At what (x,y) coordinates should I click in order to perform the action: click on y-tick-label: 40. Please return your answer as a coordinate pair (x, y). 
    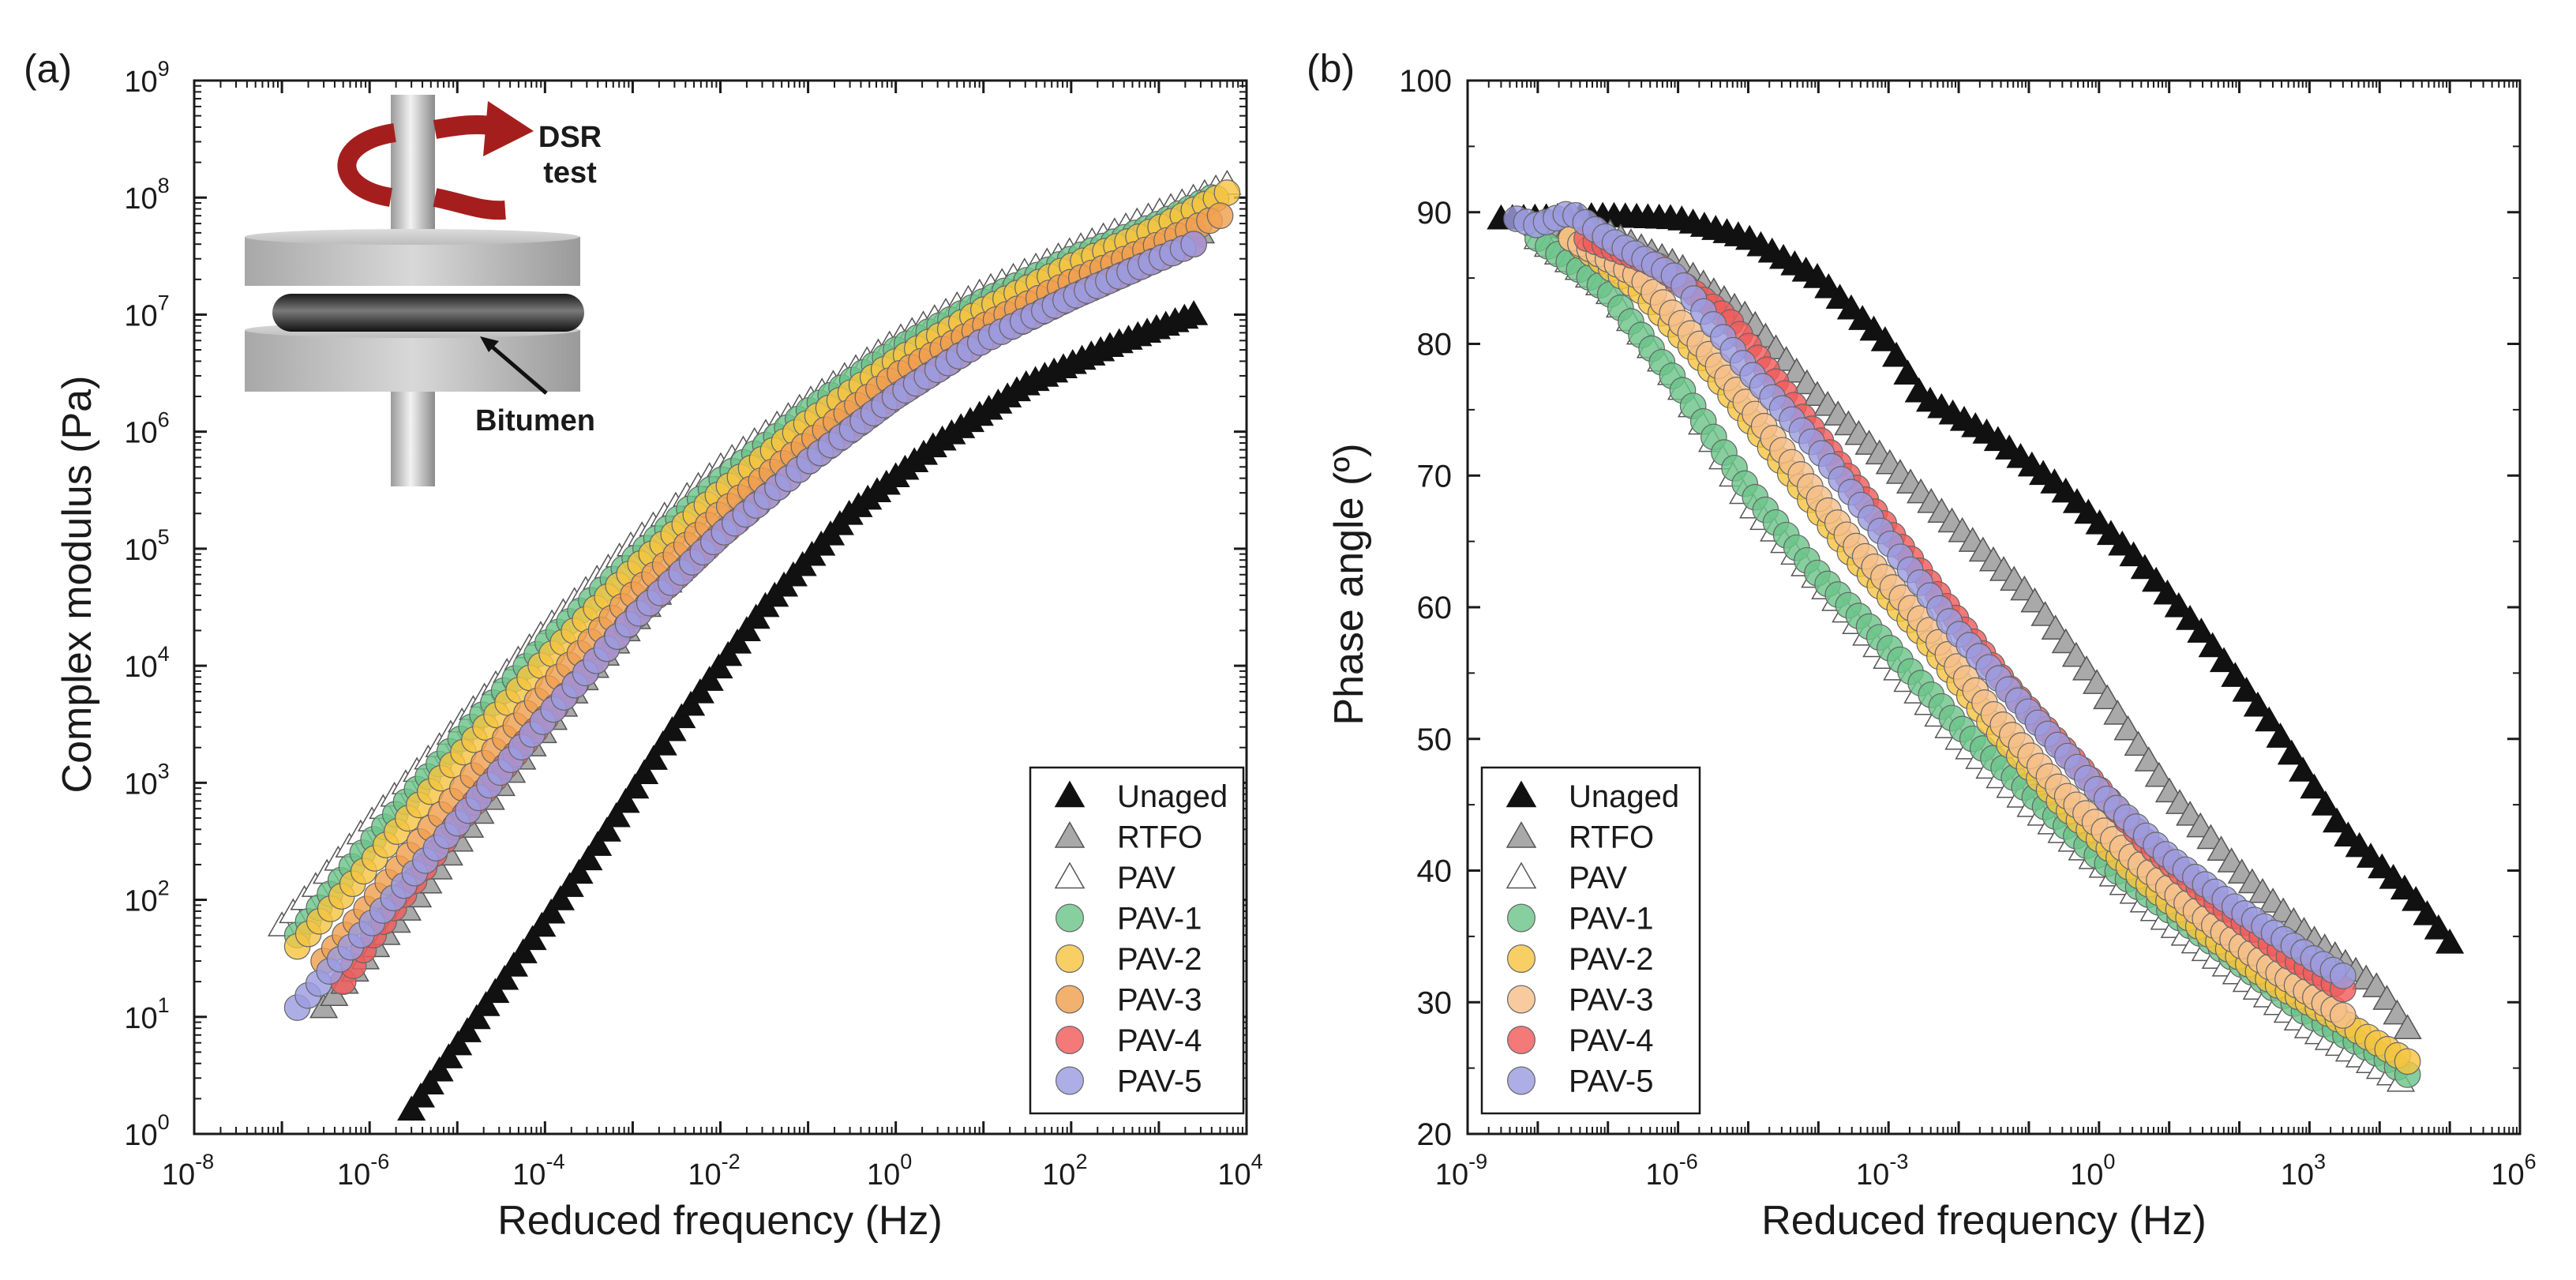
    Looking at the image, I should click on (1435, 871).